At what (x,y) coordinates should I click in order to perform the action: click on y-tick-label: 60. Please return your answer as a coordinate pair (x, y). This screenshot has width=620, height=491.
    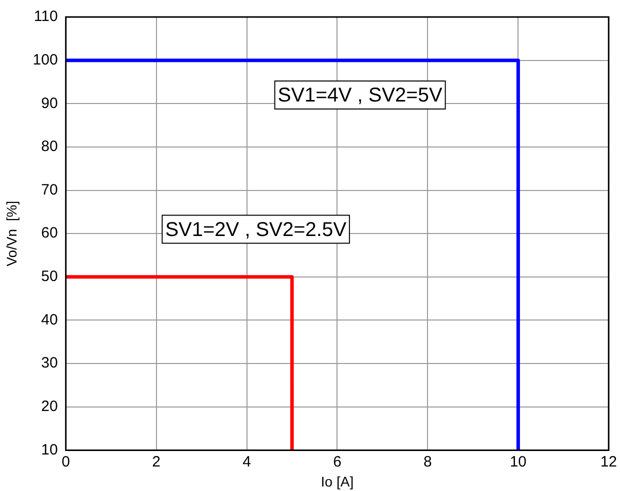
    Looking at the image, I should click on (49, 233).